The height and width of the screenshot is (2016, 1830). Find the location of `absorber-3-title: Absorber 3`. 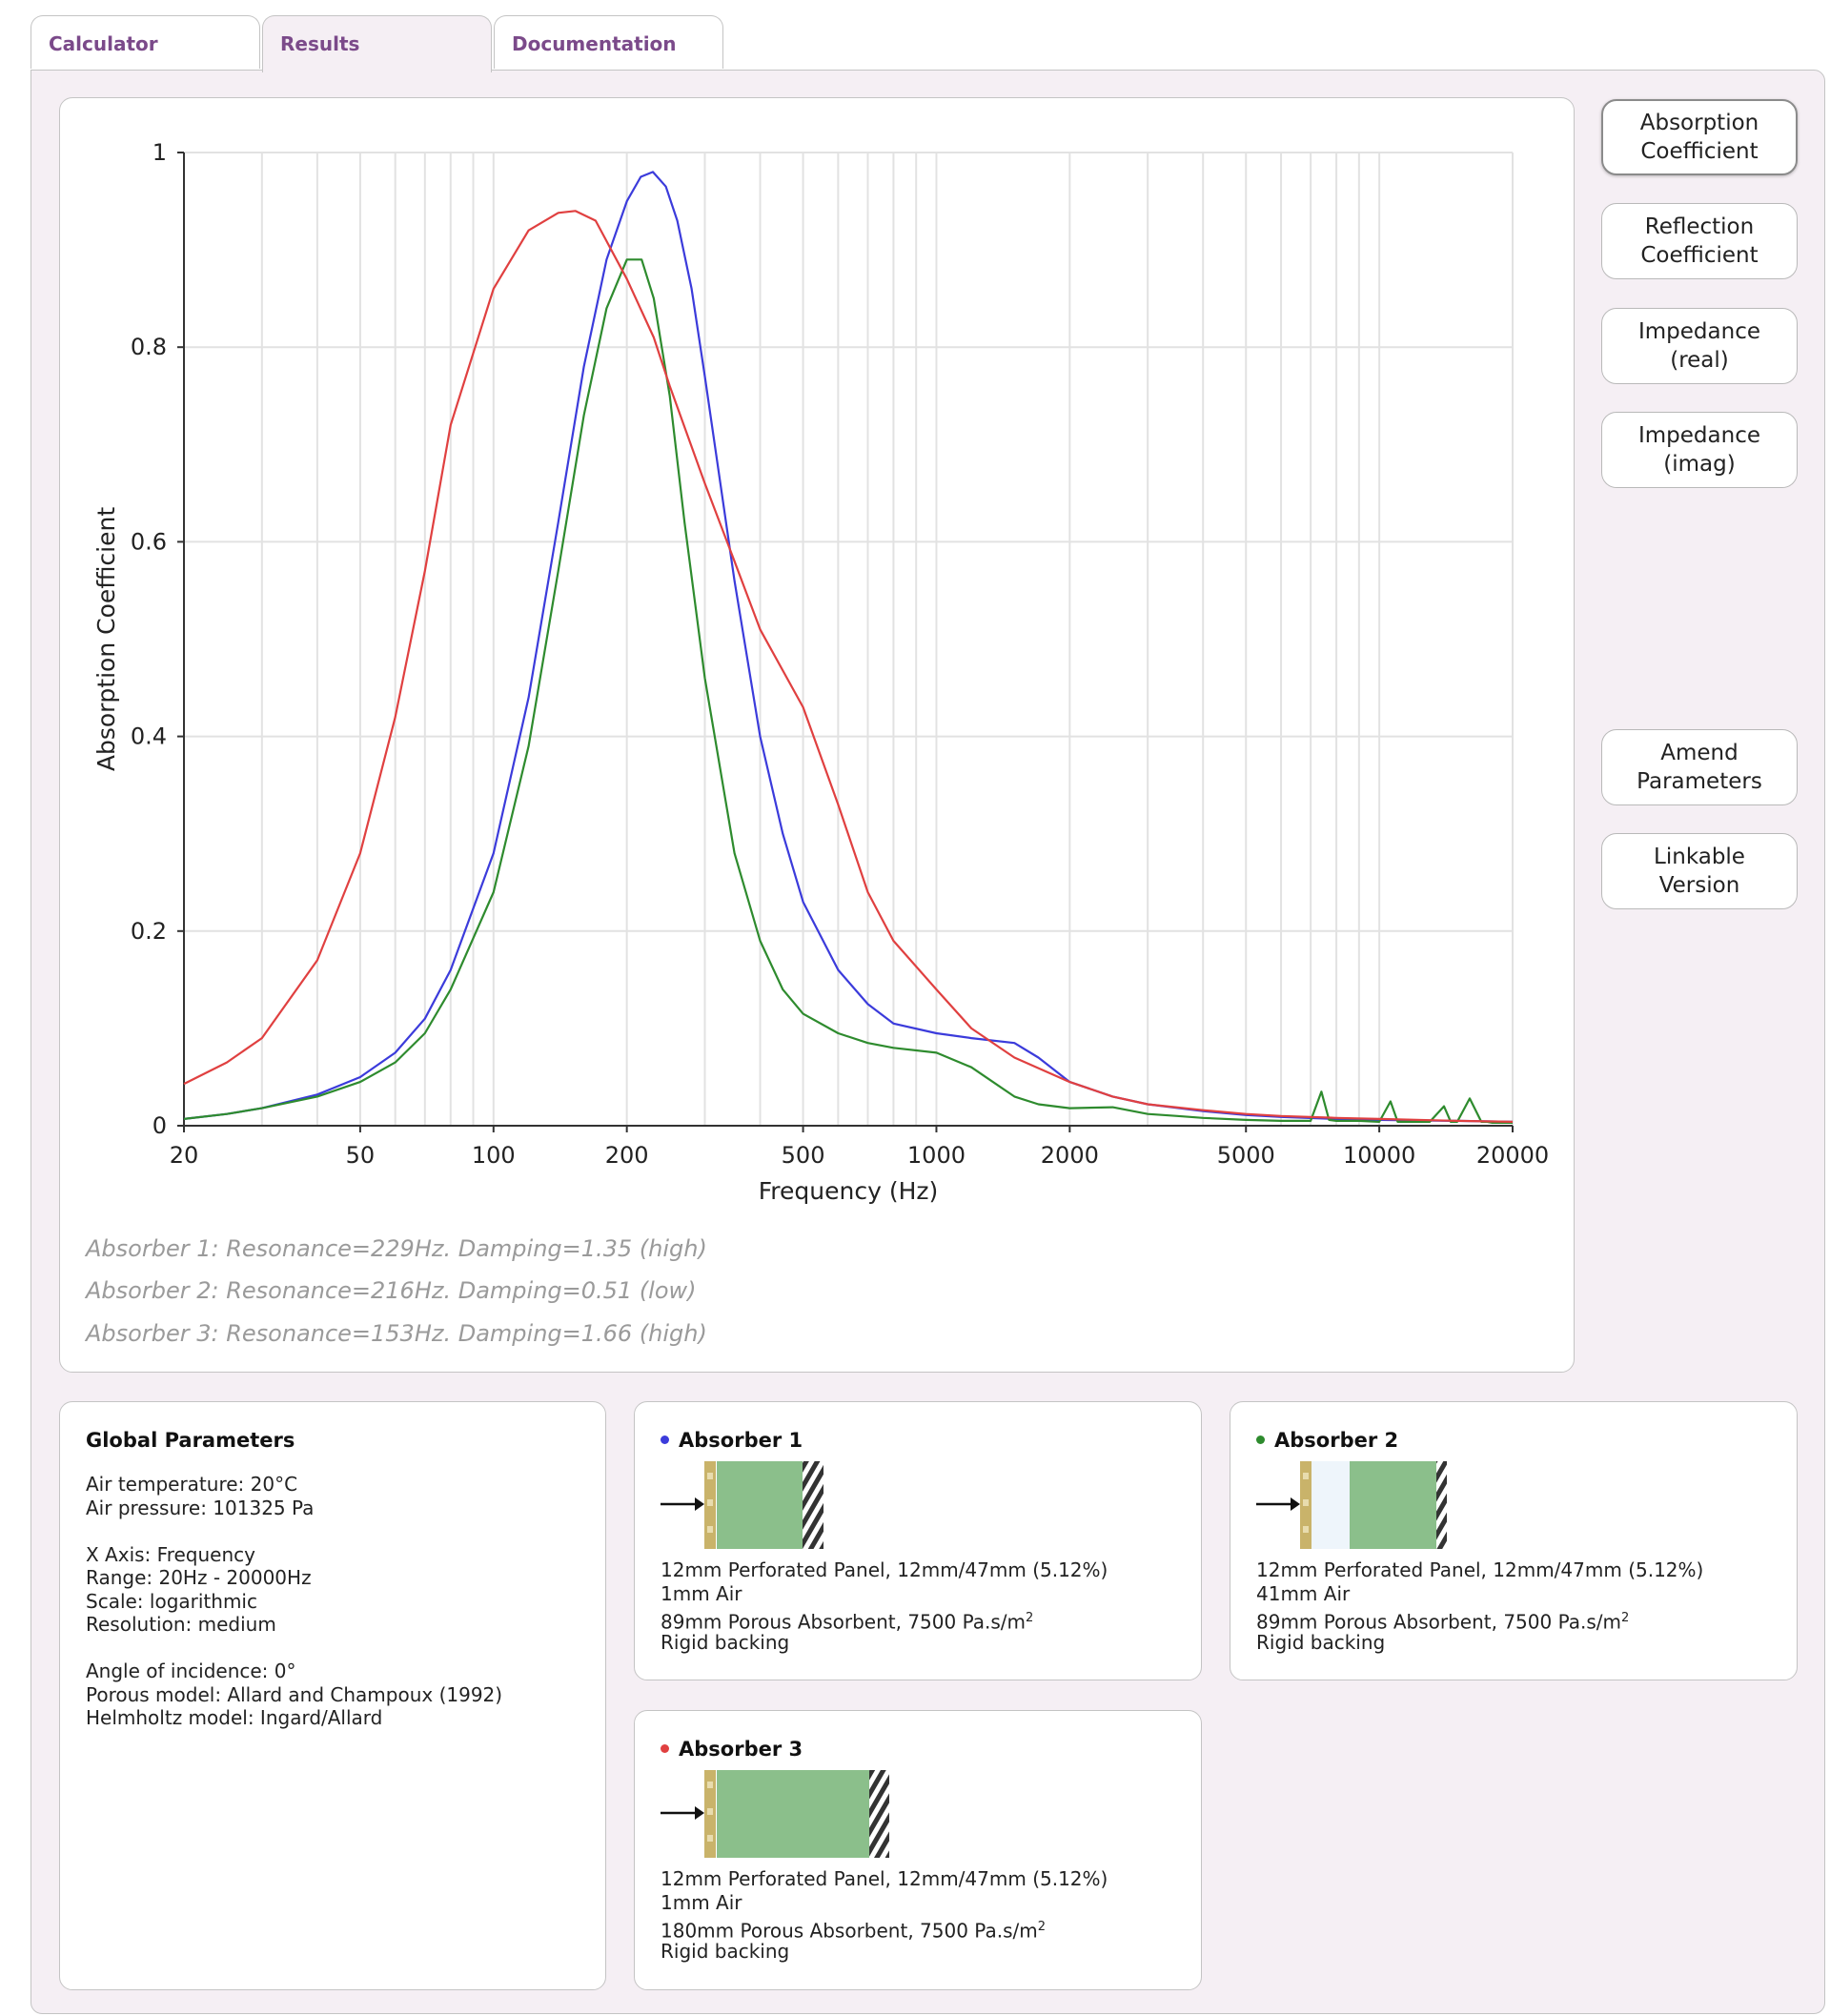

absorber-3-title: Absorber 3 is located at coordinates (732, 1749).